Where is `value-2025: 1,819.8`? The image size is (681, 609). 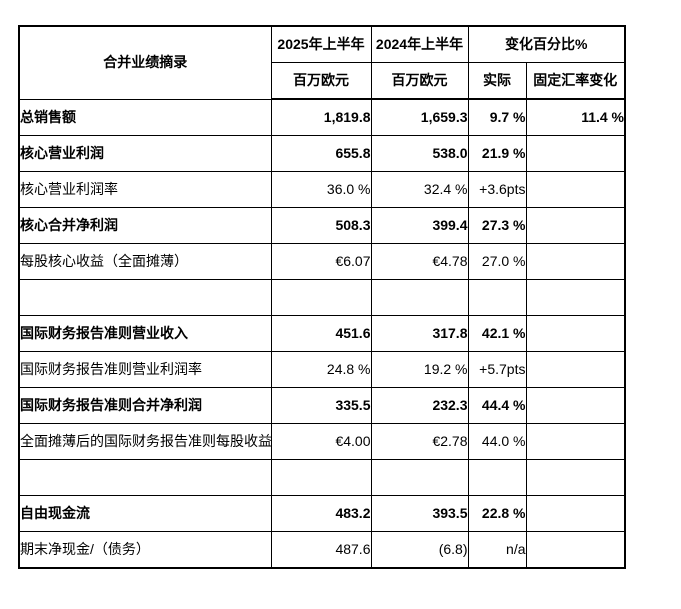
value-2025: 1,819.8 is located at coordinates (321, 117).